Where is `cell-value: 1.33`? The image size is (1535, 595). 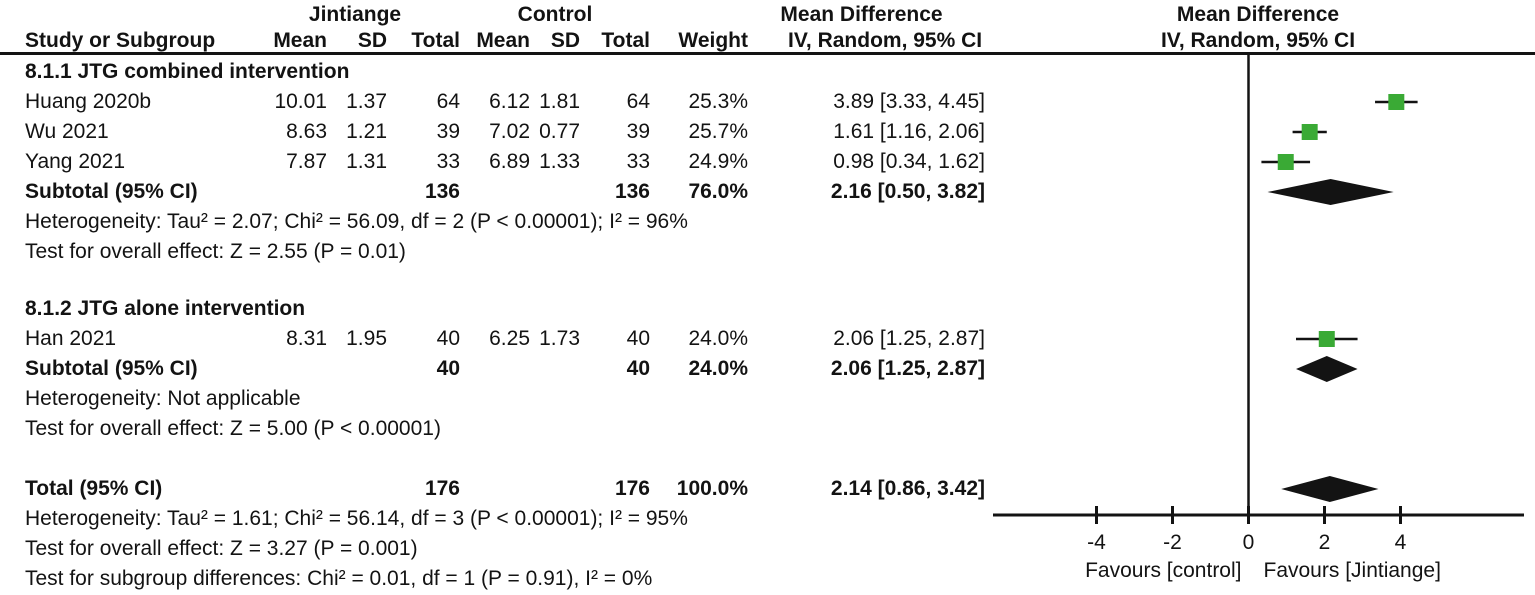
cell-value: 1.33 is located at coordinates (559, 161).